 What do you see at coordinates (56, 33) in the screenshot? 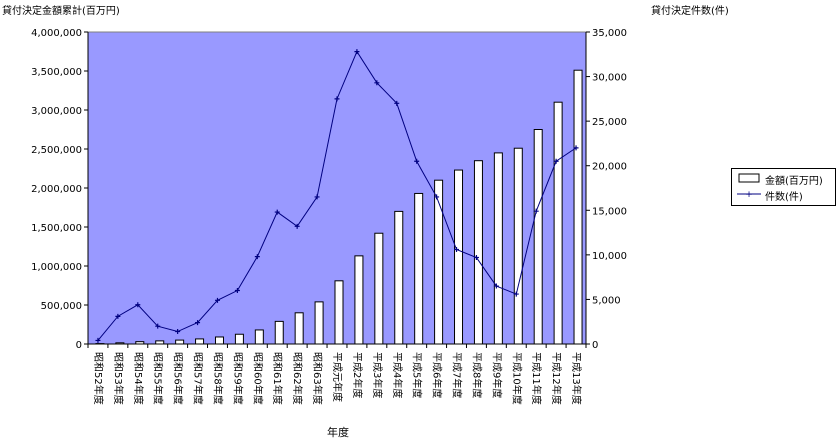
I see `y-left-tick-label: 4,000,000` at bounding box center [56, 33].